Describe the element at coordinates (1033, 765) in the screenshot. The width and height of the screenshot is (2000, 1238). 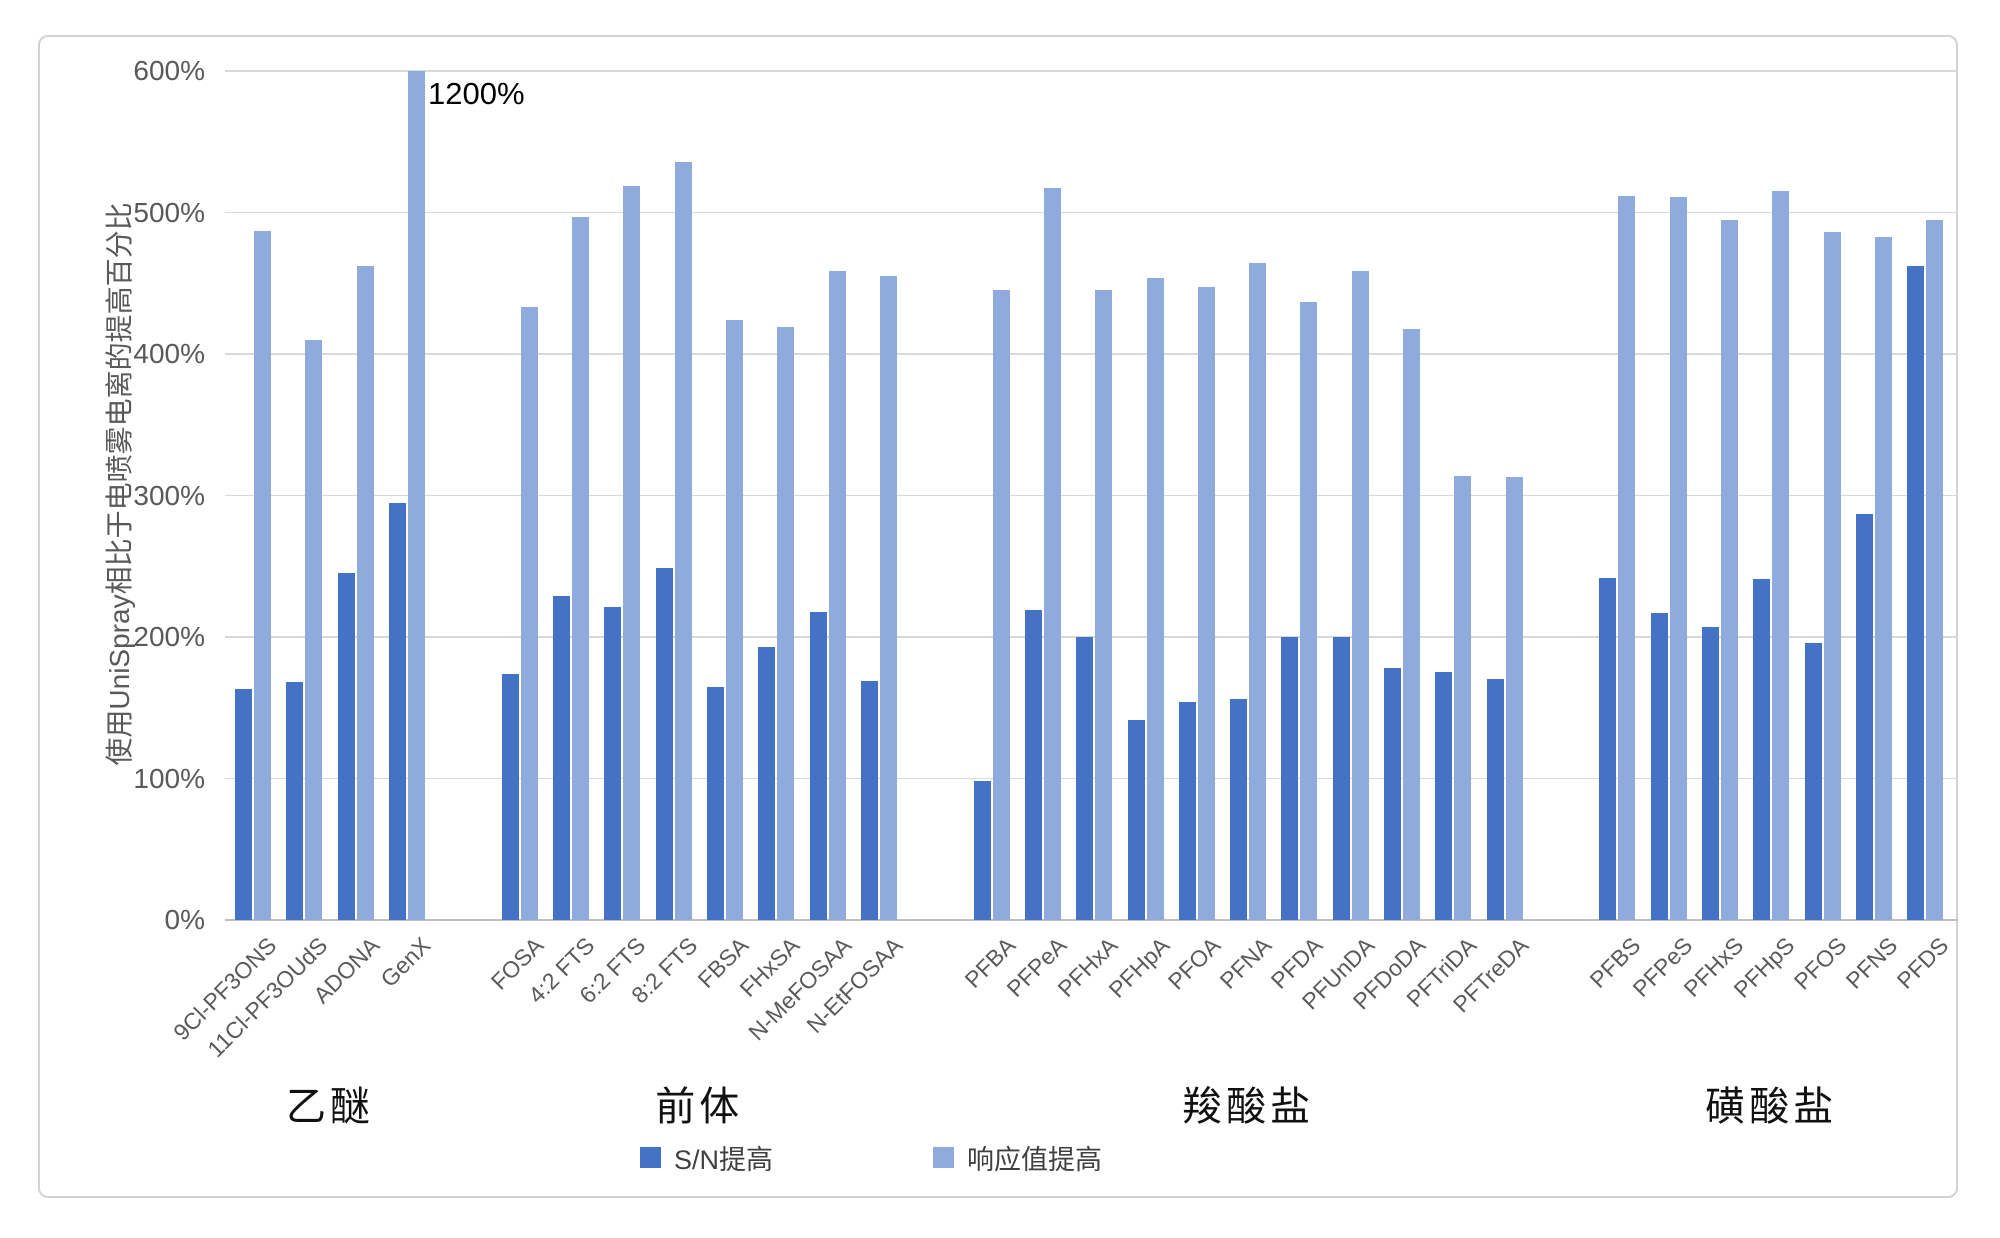
I see `bar-sn-PFPeA` at that location.